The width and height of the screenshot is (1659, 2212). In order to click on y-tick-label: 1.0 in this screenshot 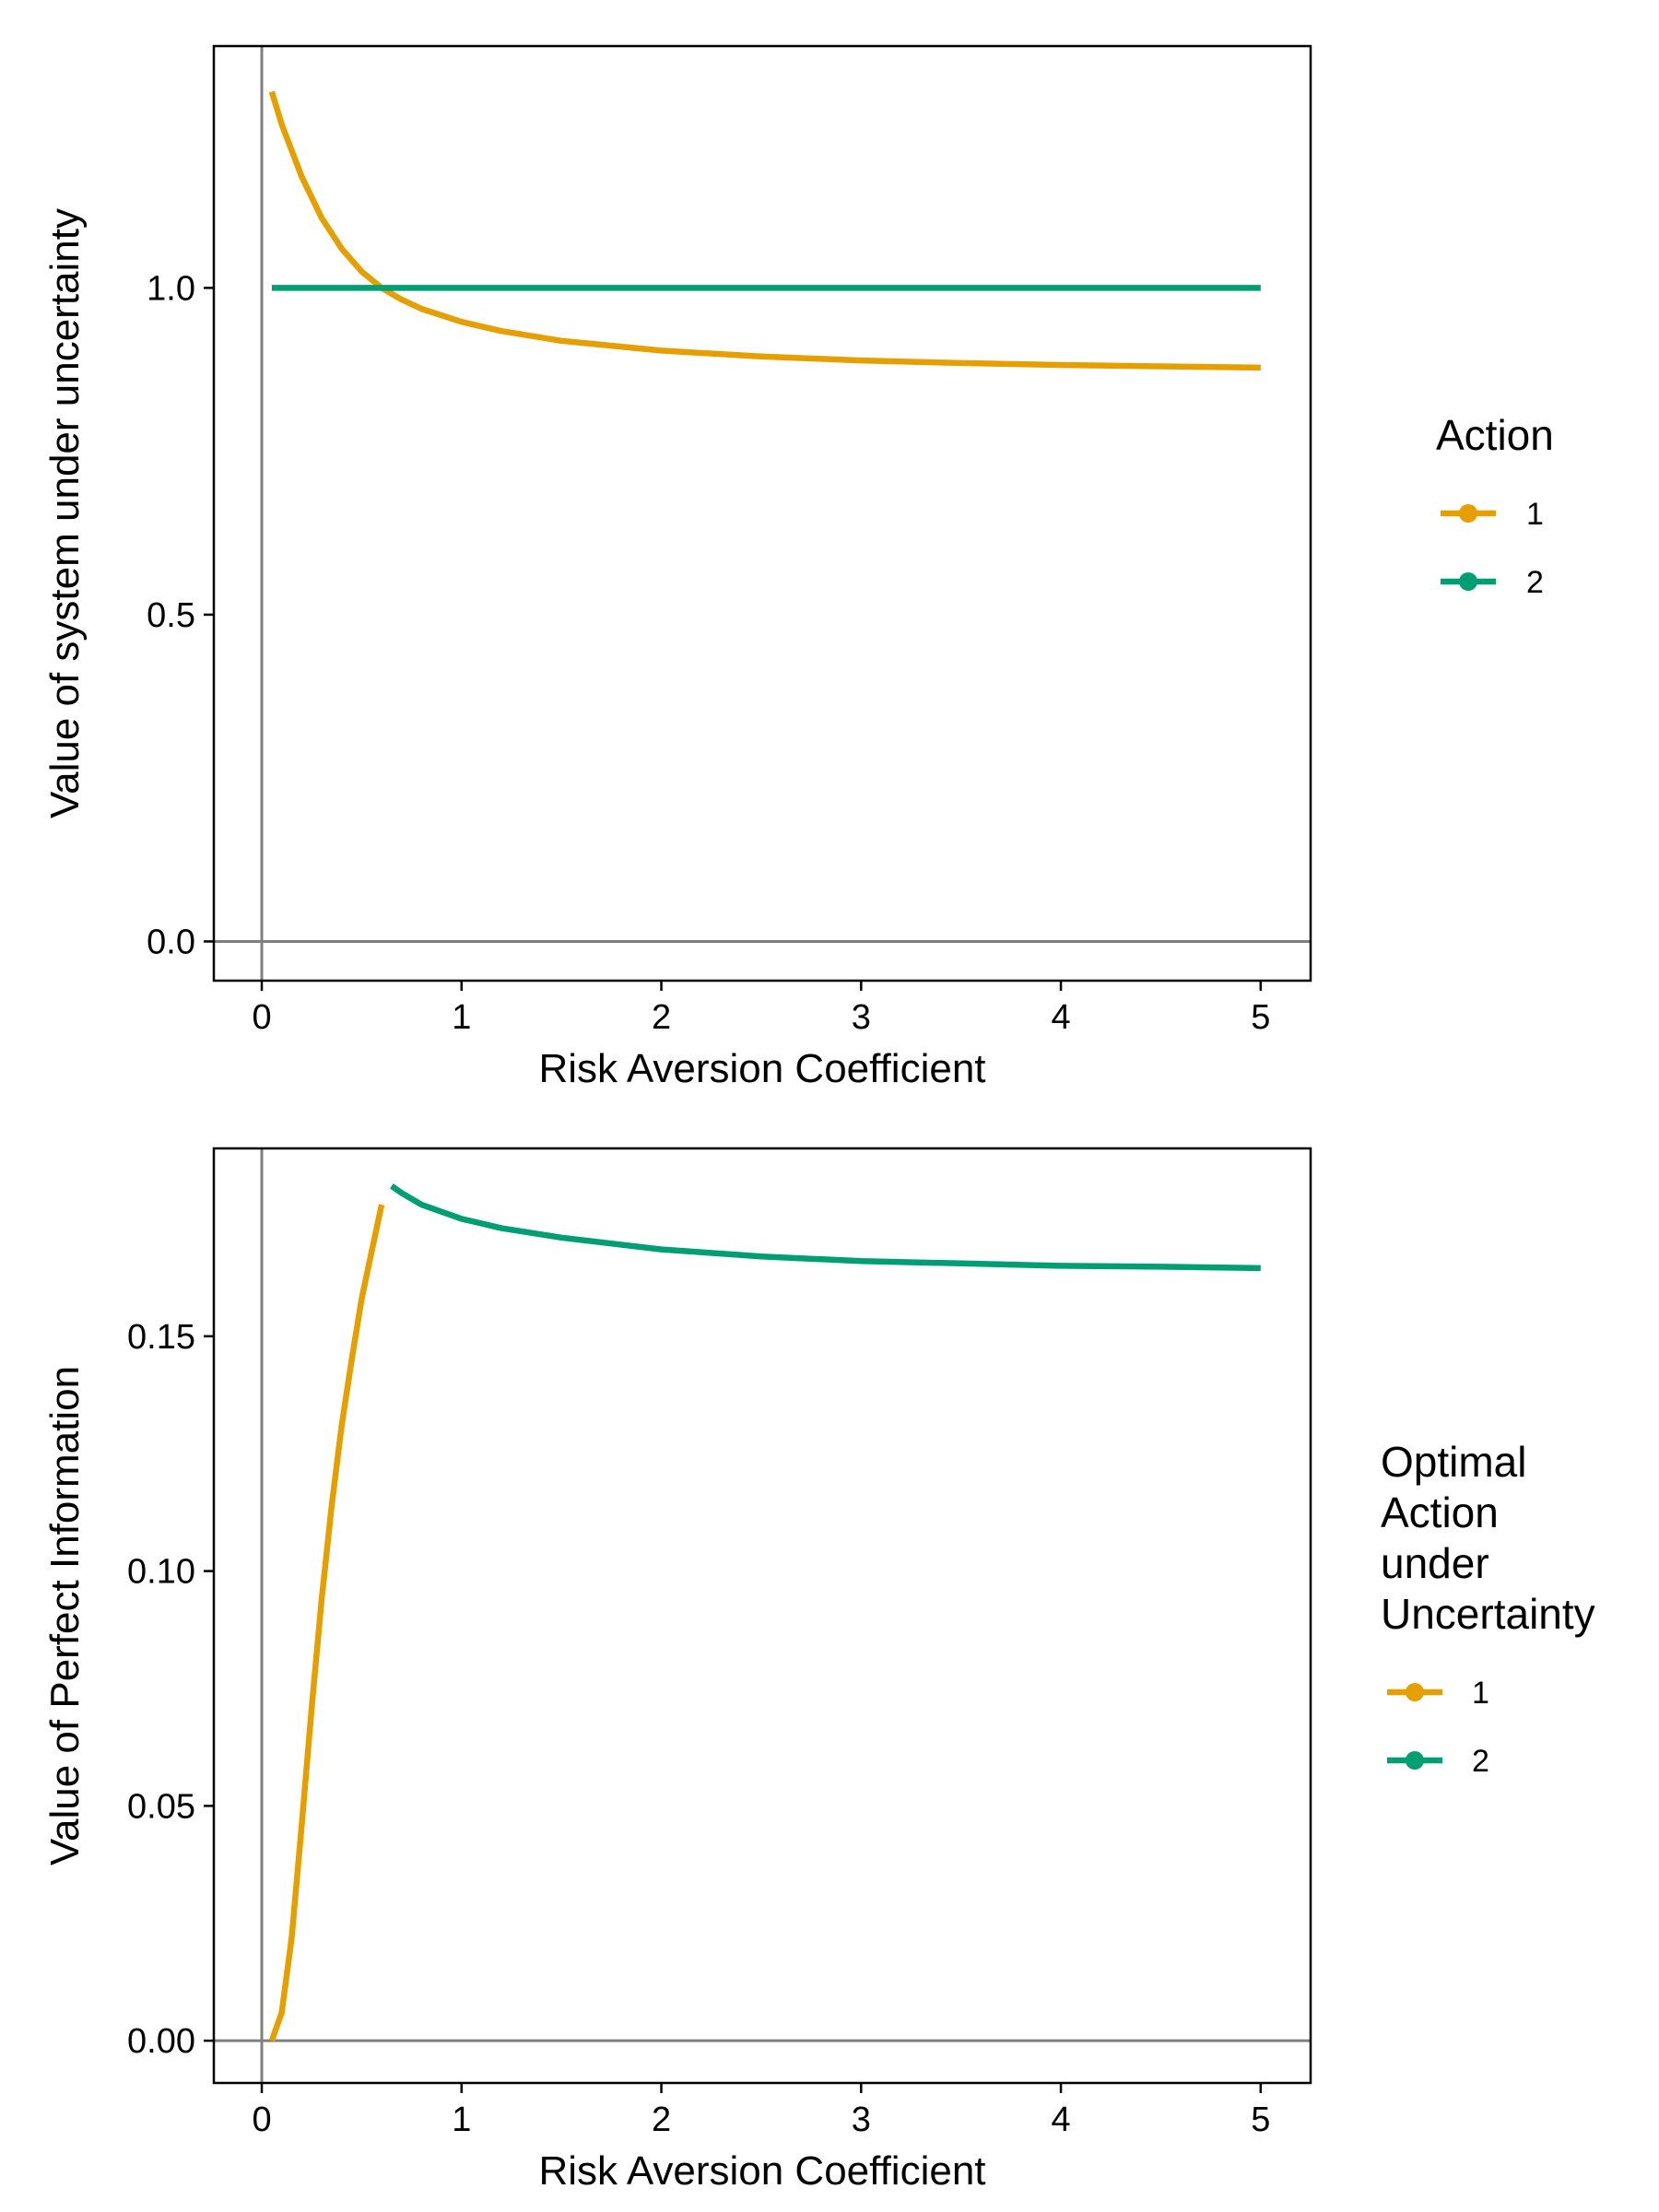, I will do `click(171, 288)`.